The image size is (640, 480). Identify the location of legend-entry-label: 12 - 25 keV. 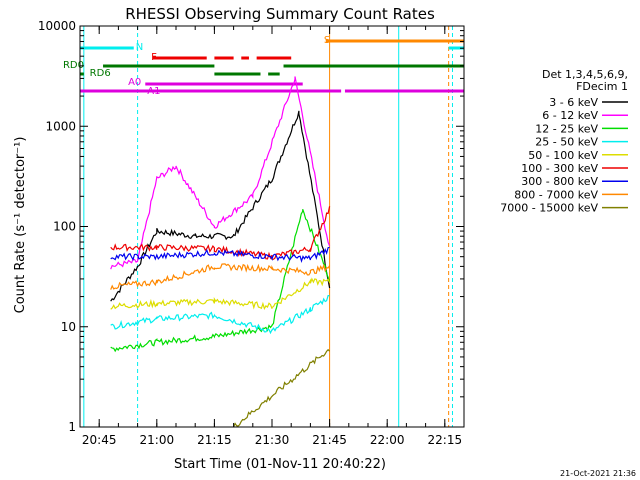
(566, 128).